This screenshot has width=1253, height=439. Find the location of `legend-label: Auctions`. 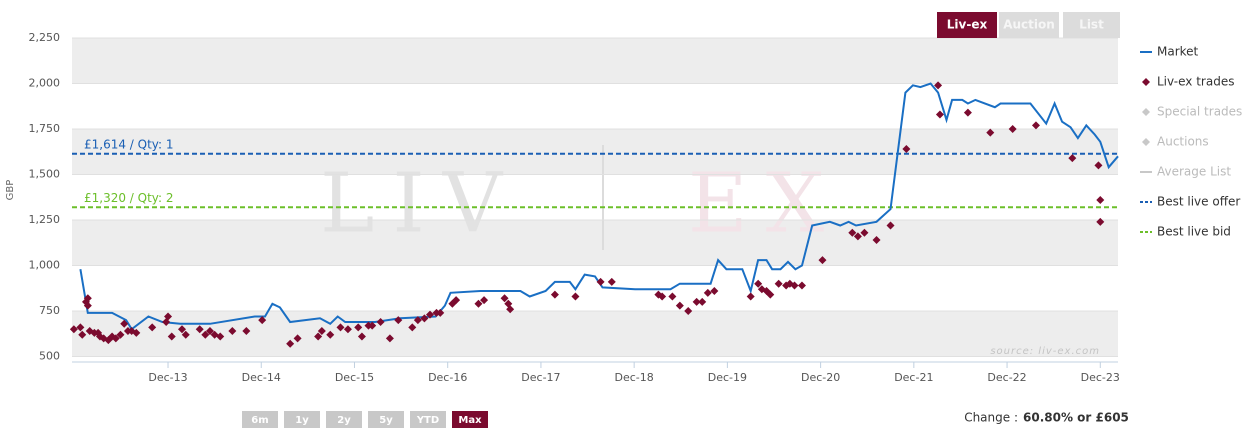

legend-label: Auctions is located at coordinates (1183, 142).